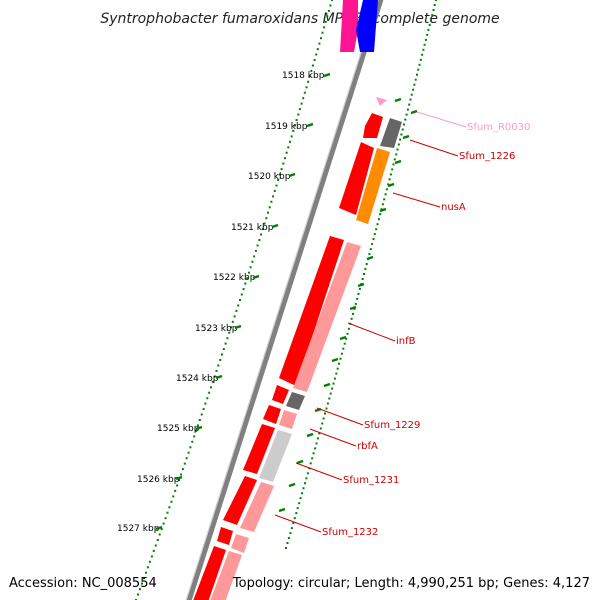  Describe the element at coordinates (350, 532) in the screenshot. I see `gene-label: Sfum_1232` at that location.